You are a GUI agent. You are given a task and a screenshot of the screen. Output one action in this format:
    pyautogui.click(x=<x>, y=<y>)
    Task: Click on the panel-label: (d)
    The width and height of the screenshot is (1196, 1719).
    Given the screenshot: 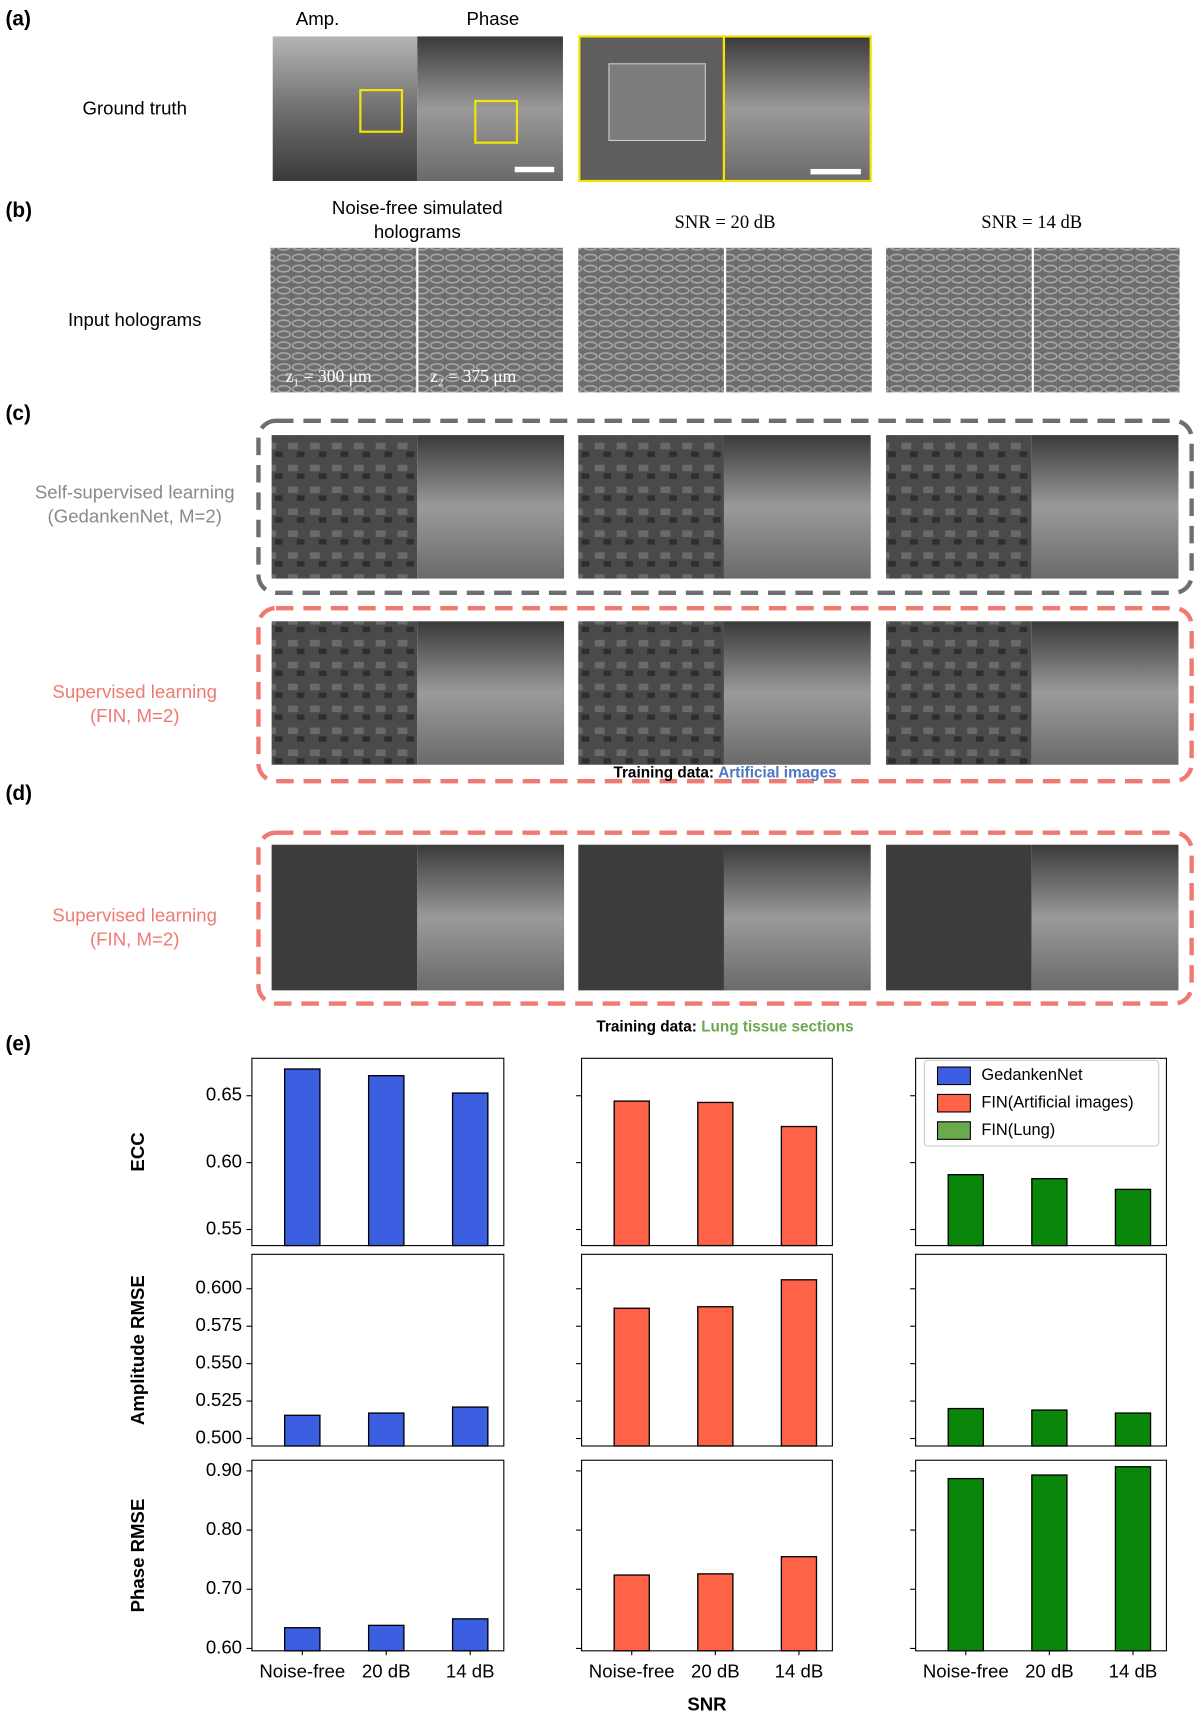 What is the action you would take?
    pyautogui.click(x=18, y=793)
    